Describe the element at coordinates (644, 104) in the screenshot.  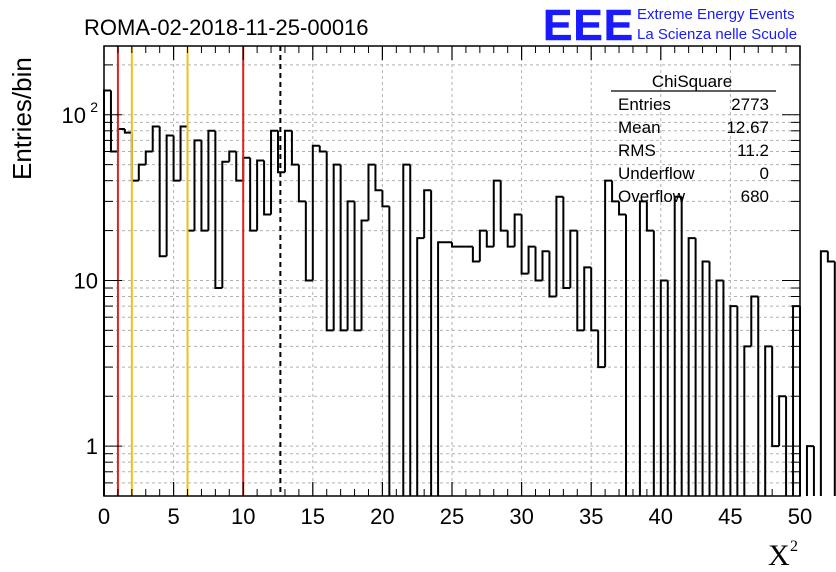
I see `stats-row-label: Entries` at that location.